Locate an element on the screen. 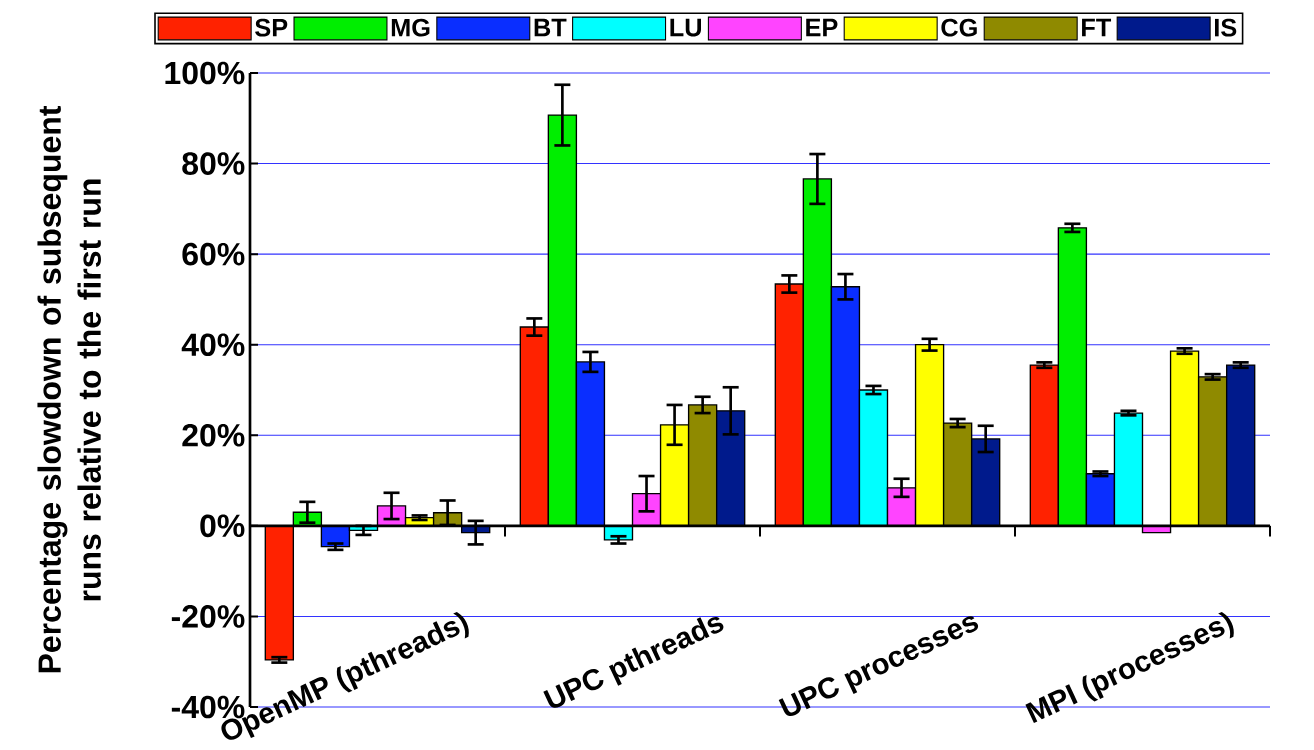 The width and height of the screenshot is (1314, 750). legend-label: CG is located at coordinates (959, 27).